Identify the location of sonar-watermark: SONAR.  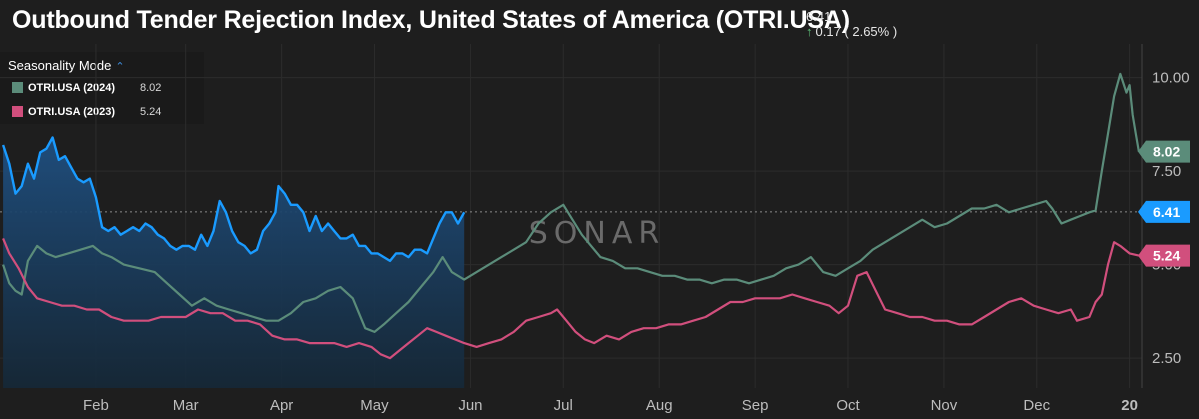
(597, 233).